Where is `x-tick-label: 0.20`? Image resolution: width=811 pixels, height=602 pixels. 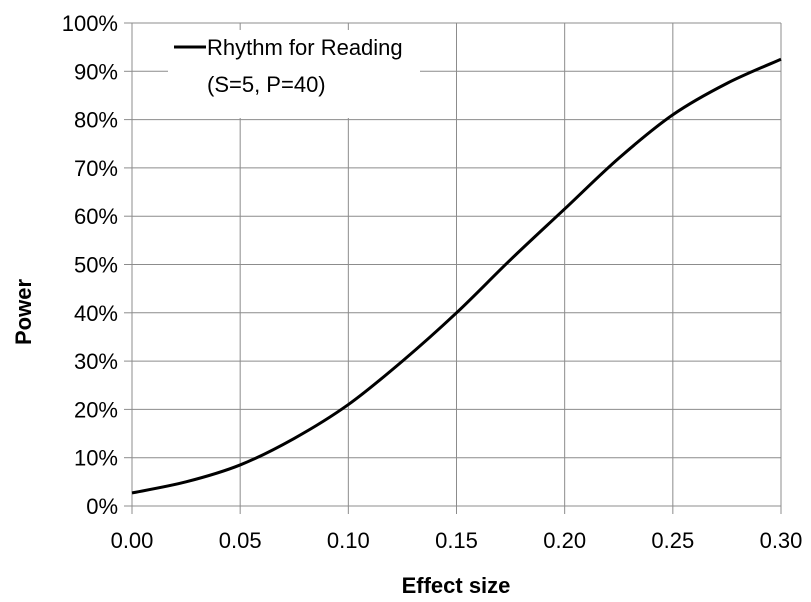 x-tick-label: 0.20 is located at coordinates (564, 540).